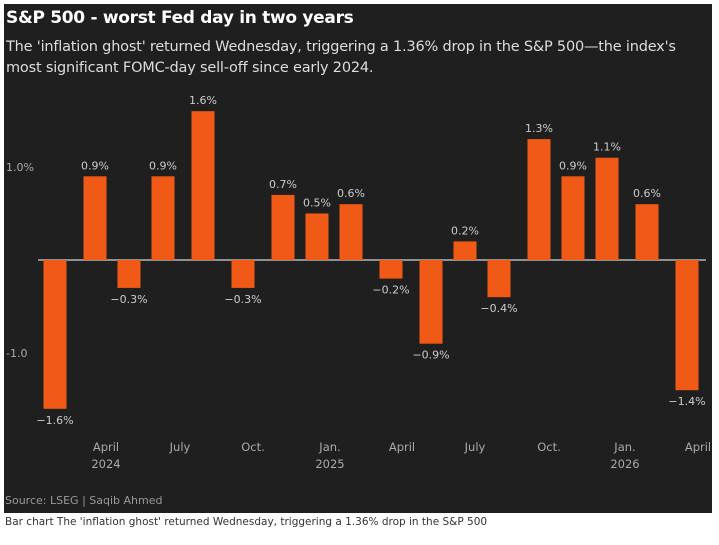 The width and height of the screenshot is (719, 545). Describe the element at coordinates (607, 147) in the screenshot. I see `data-label: 1.1%` at that location.